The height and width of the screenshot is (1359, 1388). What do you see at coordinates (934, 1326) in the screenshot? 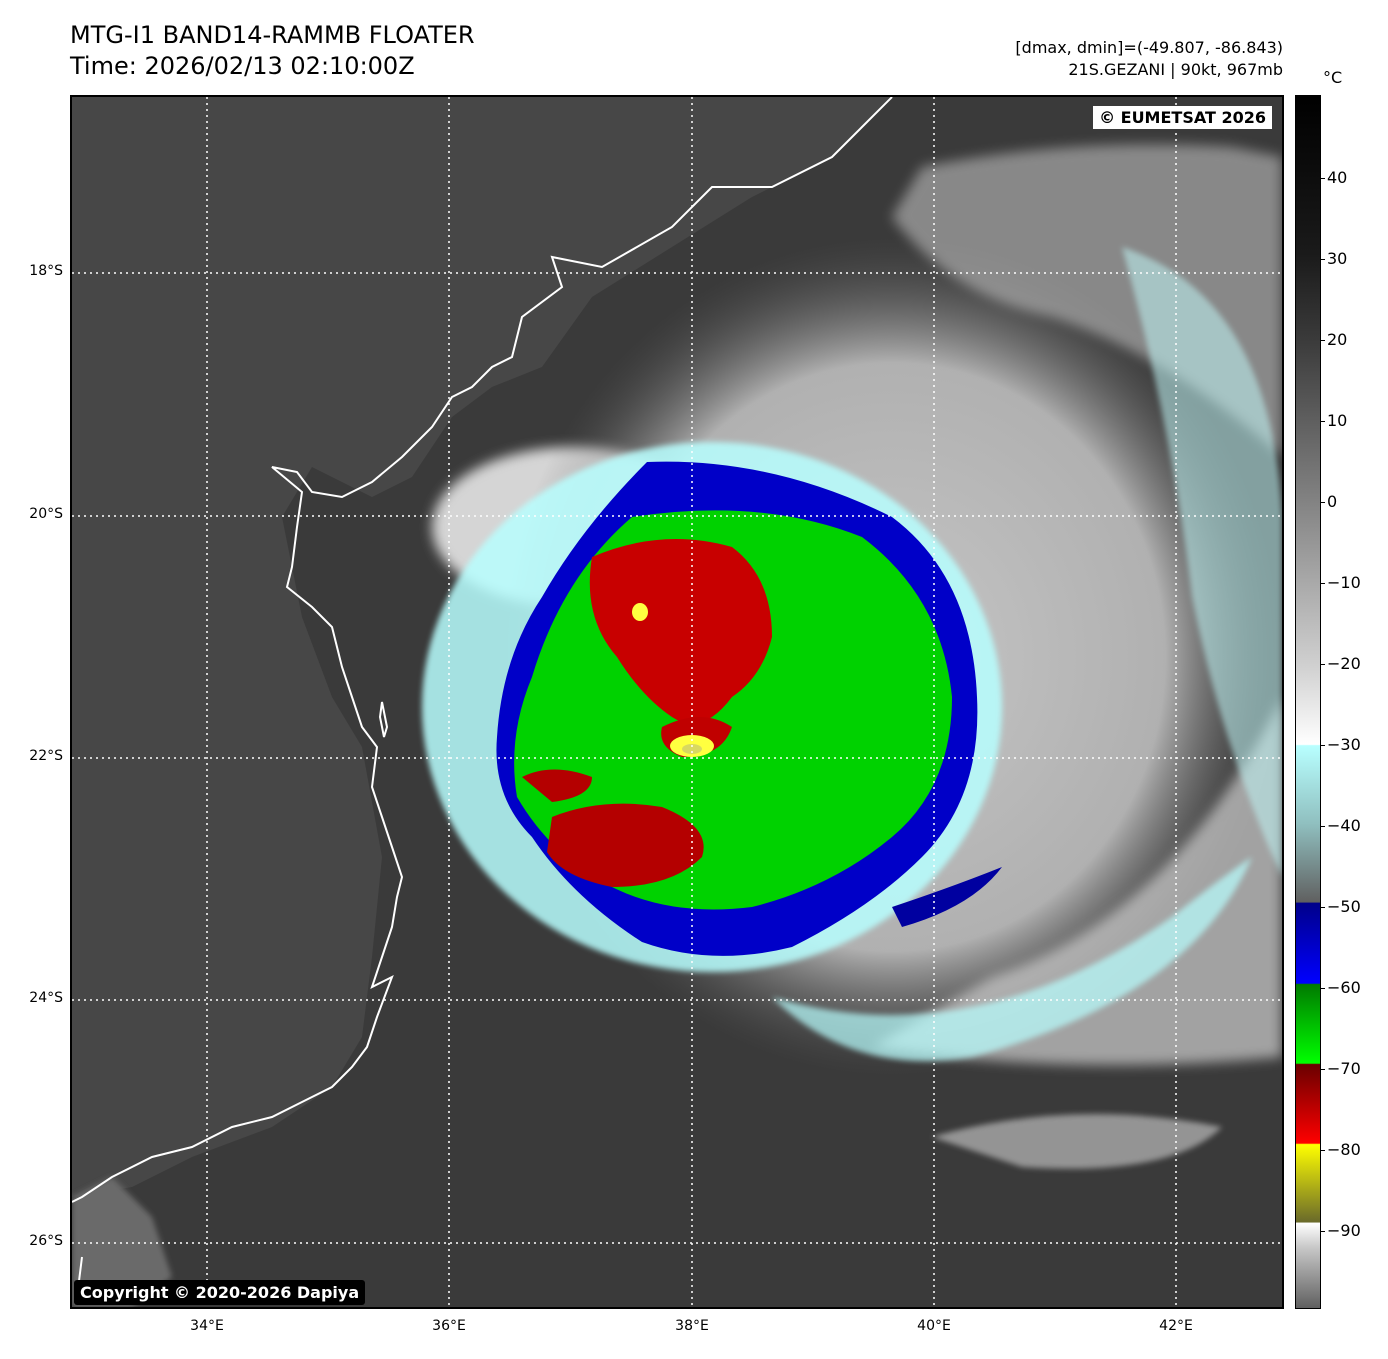
I see `lon-label-40e: 40°E` at bounding box center [934, 1326].